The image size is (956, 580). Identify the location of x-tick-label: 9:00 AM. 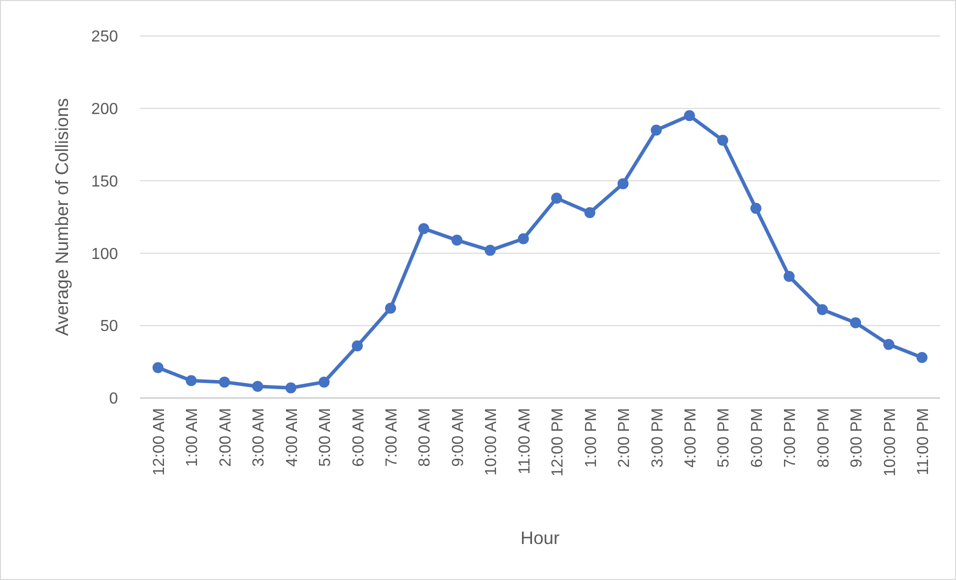
(458, 437).